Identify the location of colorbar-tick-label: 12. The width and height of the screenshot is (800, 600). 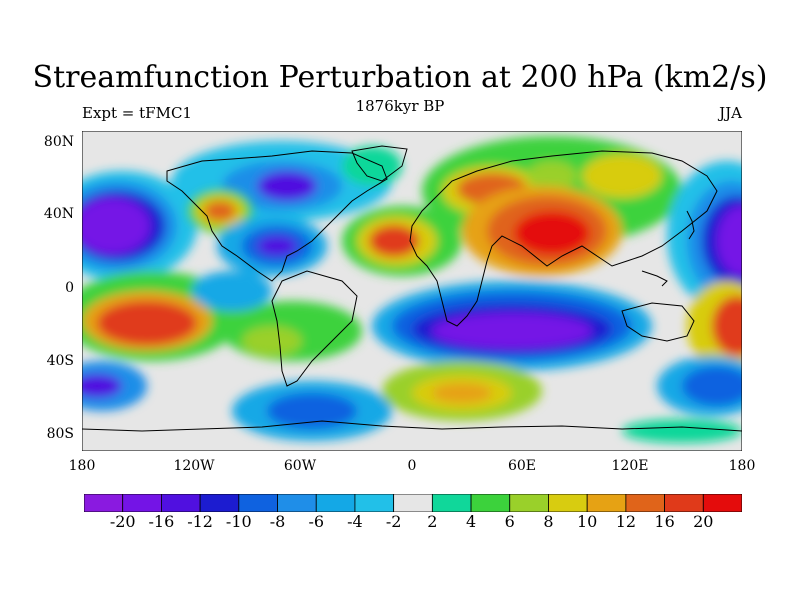
(626, 521).